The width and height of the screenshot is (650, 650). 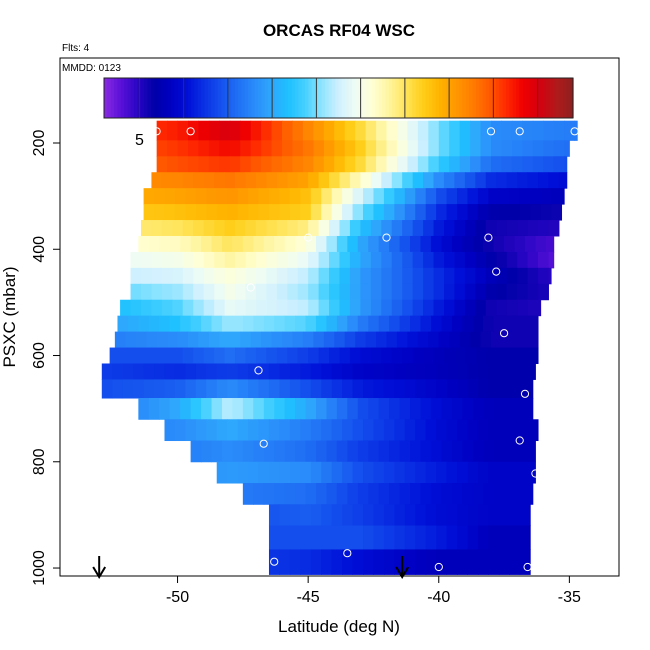 What do you see at coordinates (9, 316) in the screenshot?
I see `y-axis-label: PSXC (mbar)` at bounding box center [9, 316].